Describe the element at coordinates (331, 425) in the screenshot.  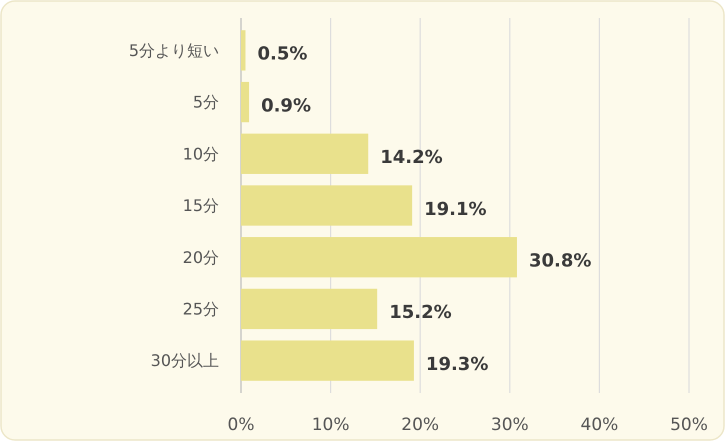
I see `x-tick-label: 10%` at that location.